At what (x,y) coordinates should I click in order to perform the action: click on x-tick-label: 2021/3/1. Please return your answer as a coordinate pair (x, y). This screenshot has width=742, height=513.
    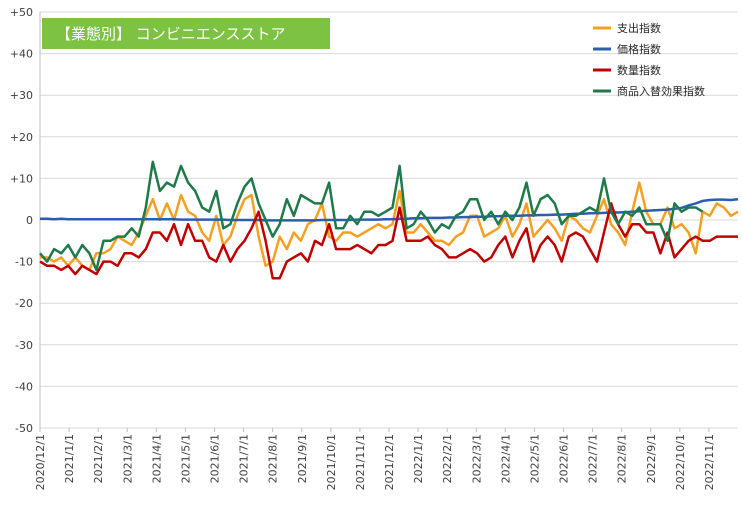
    Looking at the image, I should click on (127, 458).